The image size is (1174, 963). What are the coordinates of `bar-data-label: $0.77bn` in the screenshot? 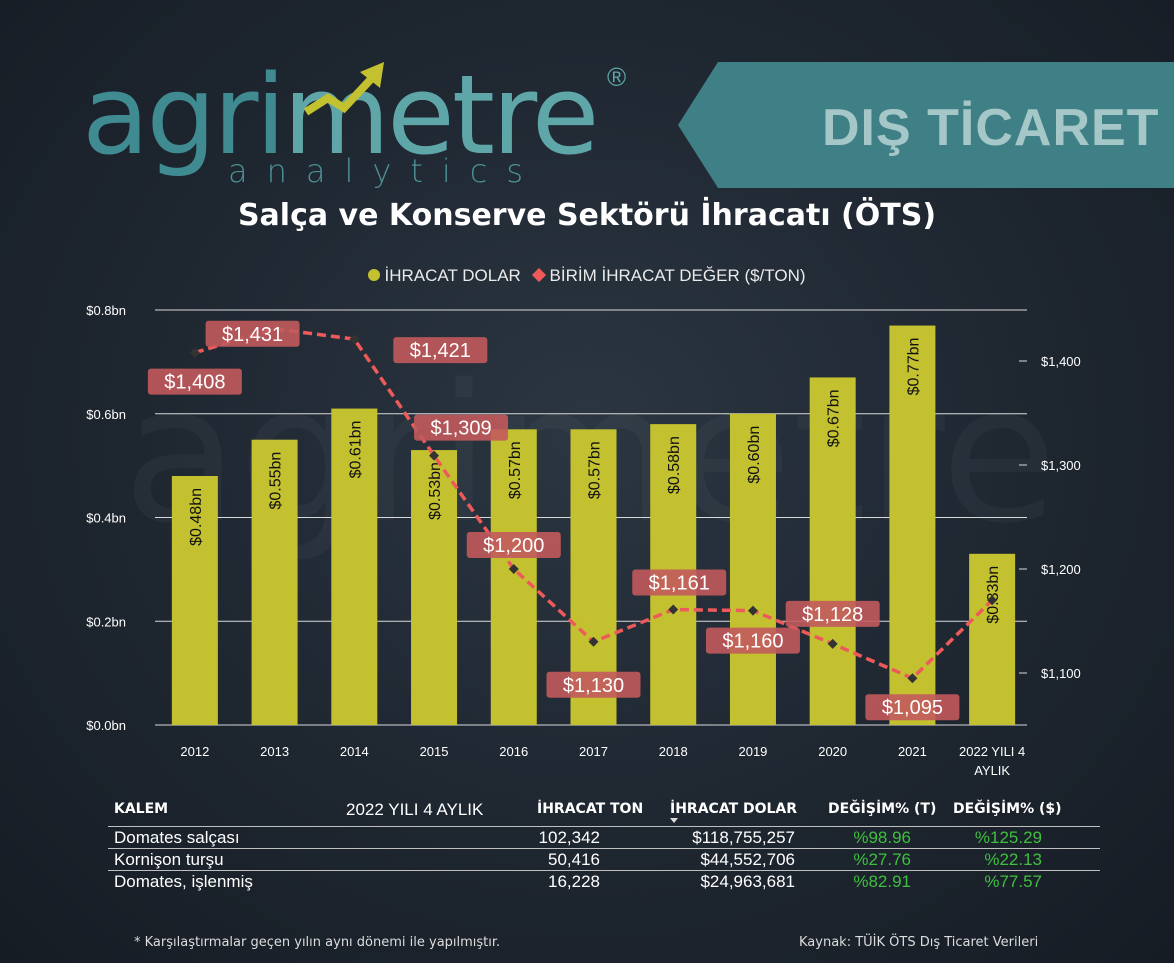 It's located at (913, 367).